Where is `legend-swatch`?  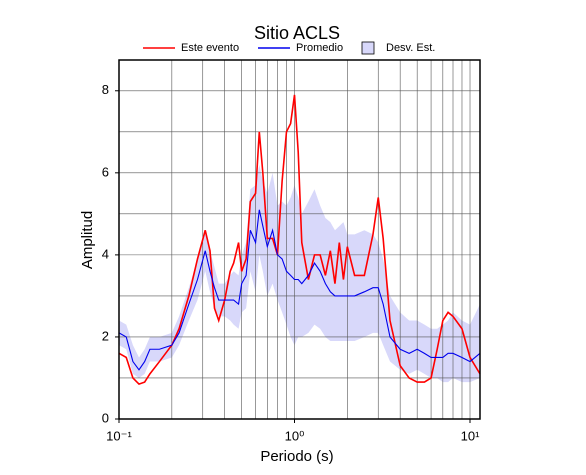 legend-swatch is located at coordinates (368, 48).